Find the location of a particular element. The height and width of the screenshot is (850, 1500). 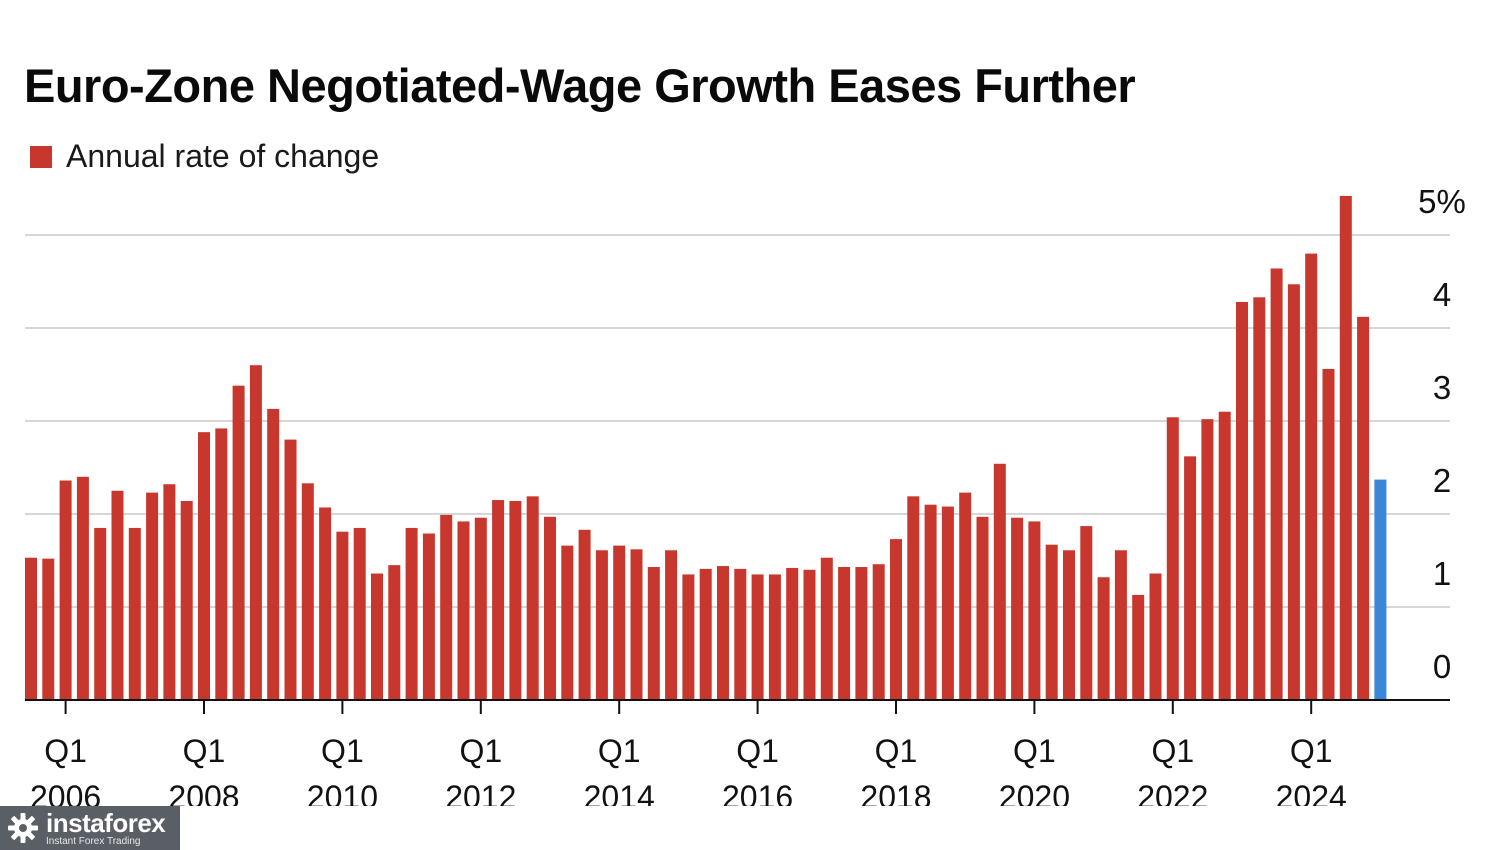

legend: Annual rate of change is located at coordinates (204, 156).